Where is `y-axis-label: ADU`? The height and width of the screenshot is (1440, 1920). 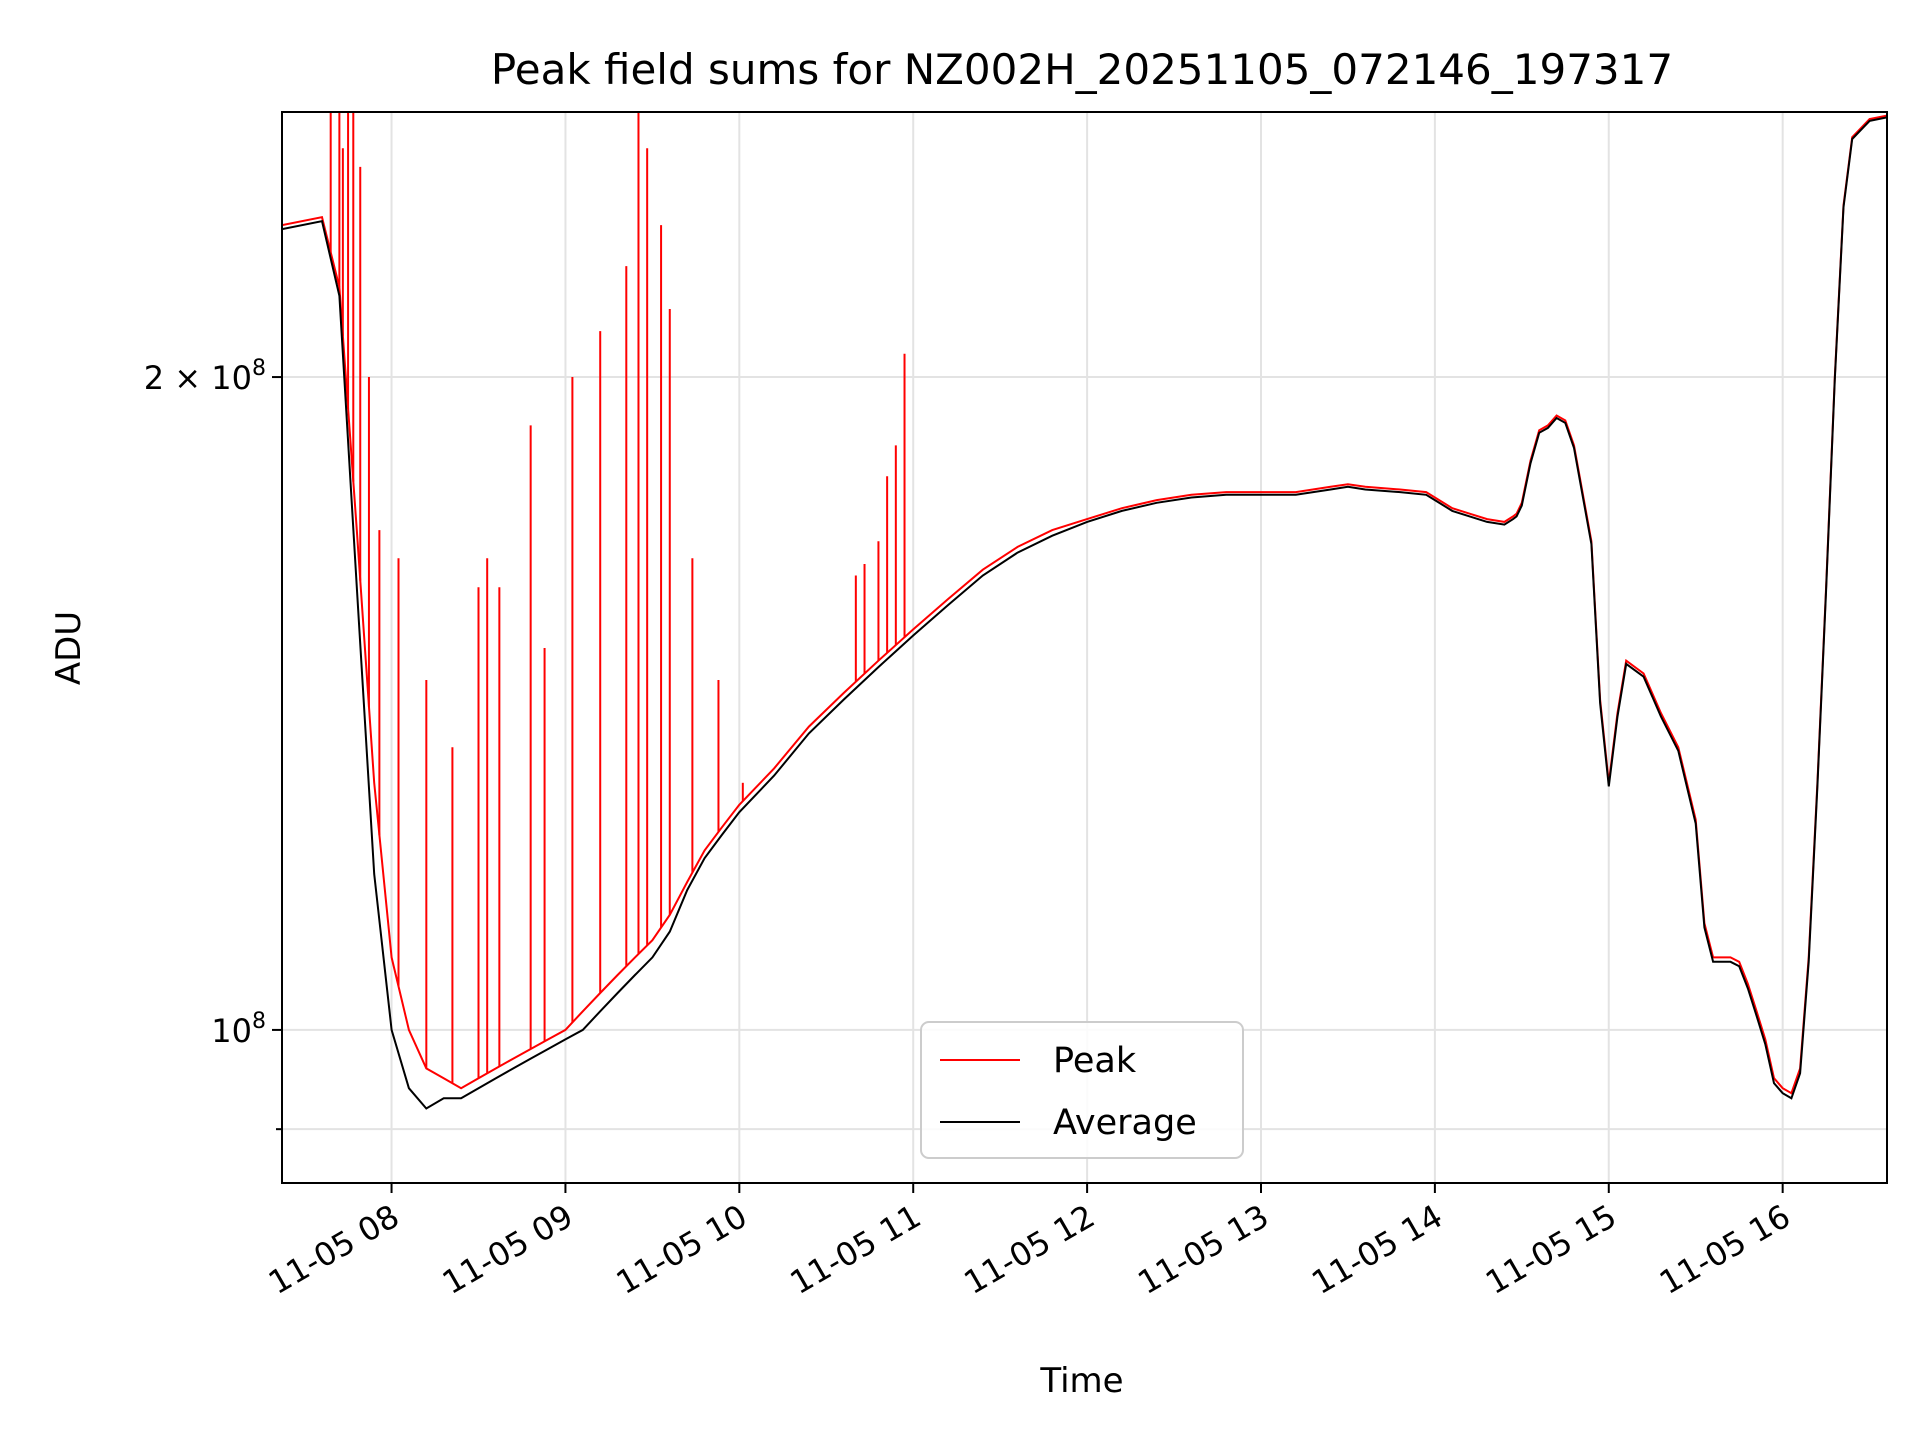 y-axis-label: ADU is located at coordinates (69, 648).